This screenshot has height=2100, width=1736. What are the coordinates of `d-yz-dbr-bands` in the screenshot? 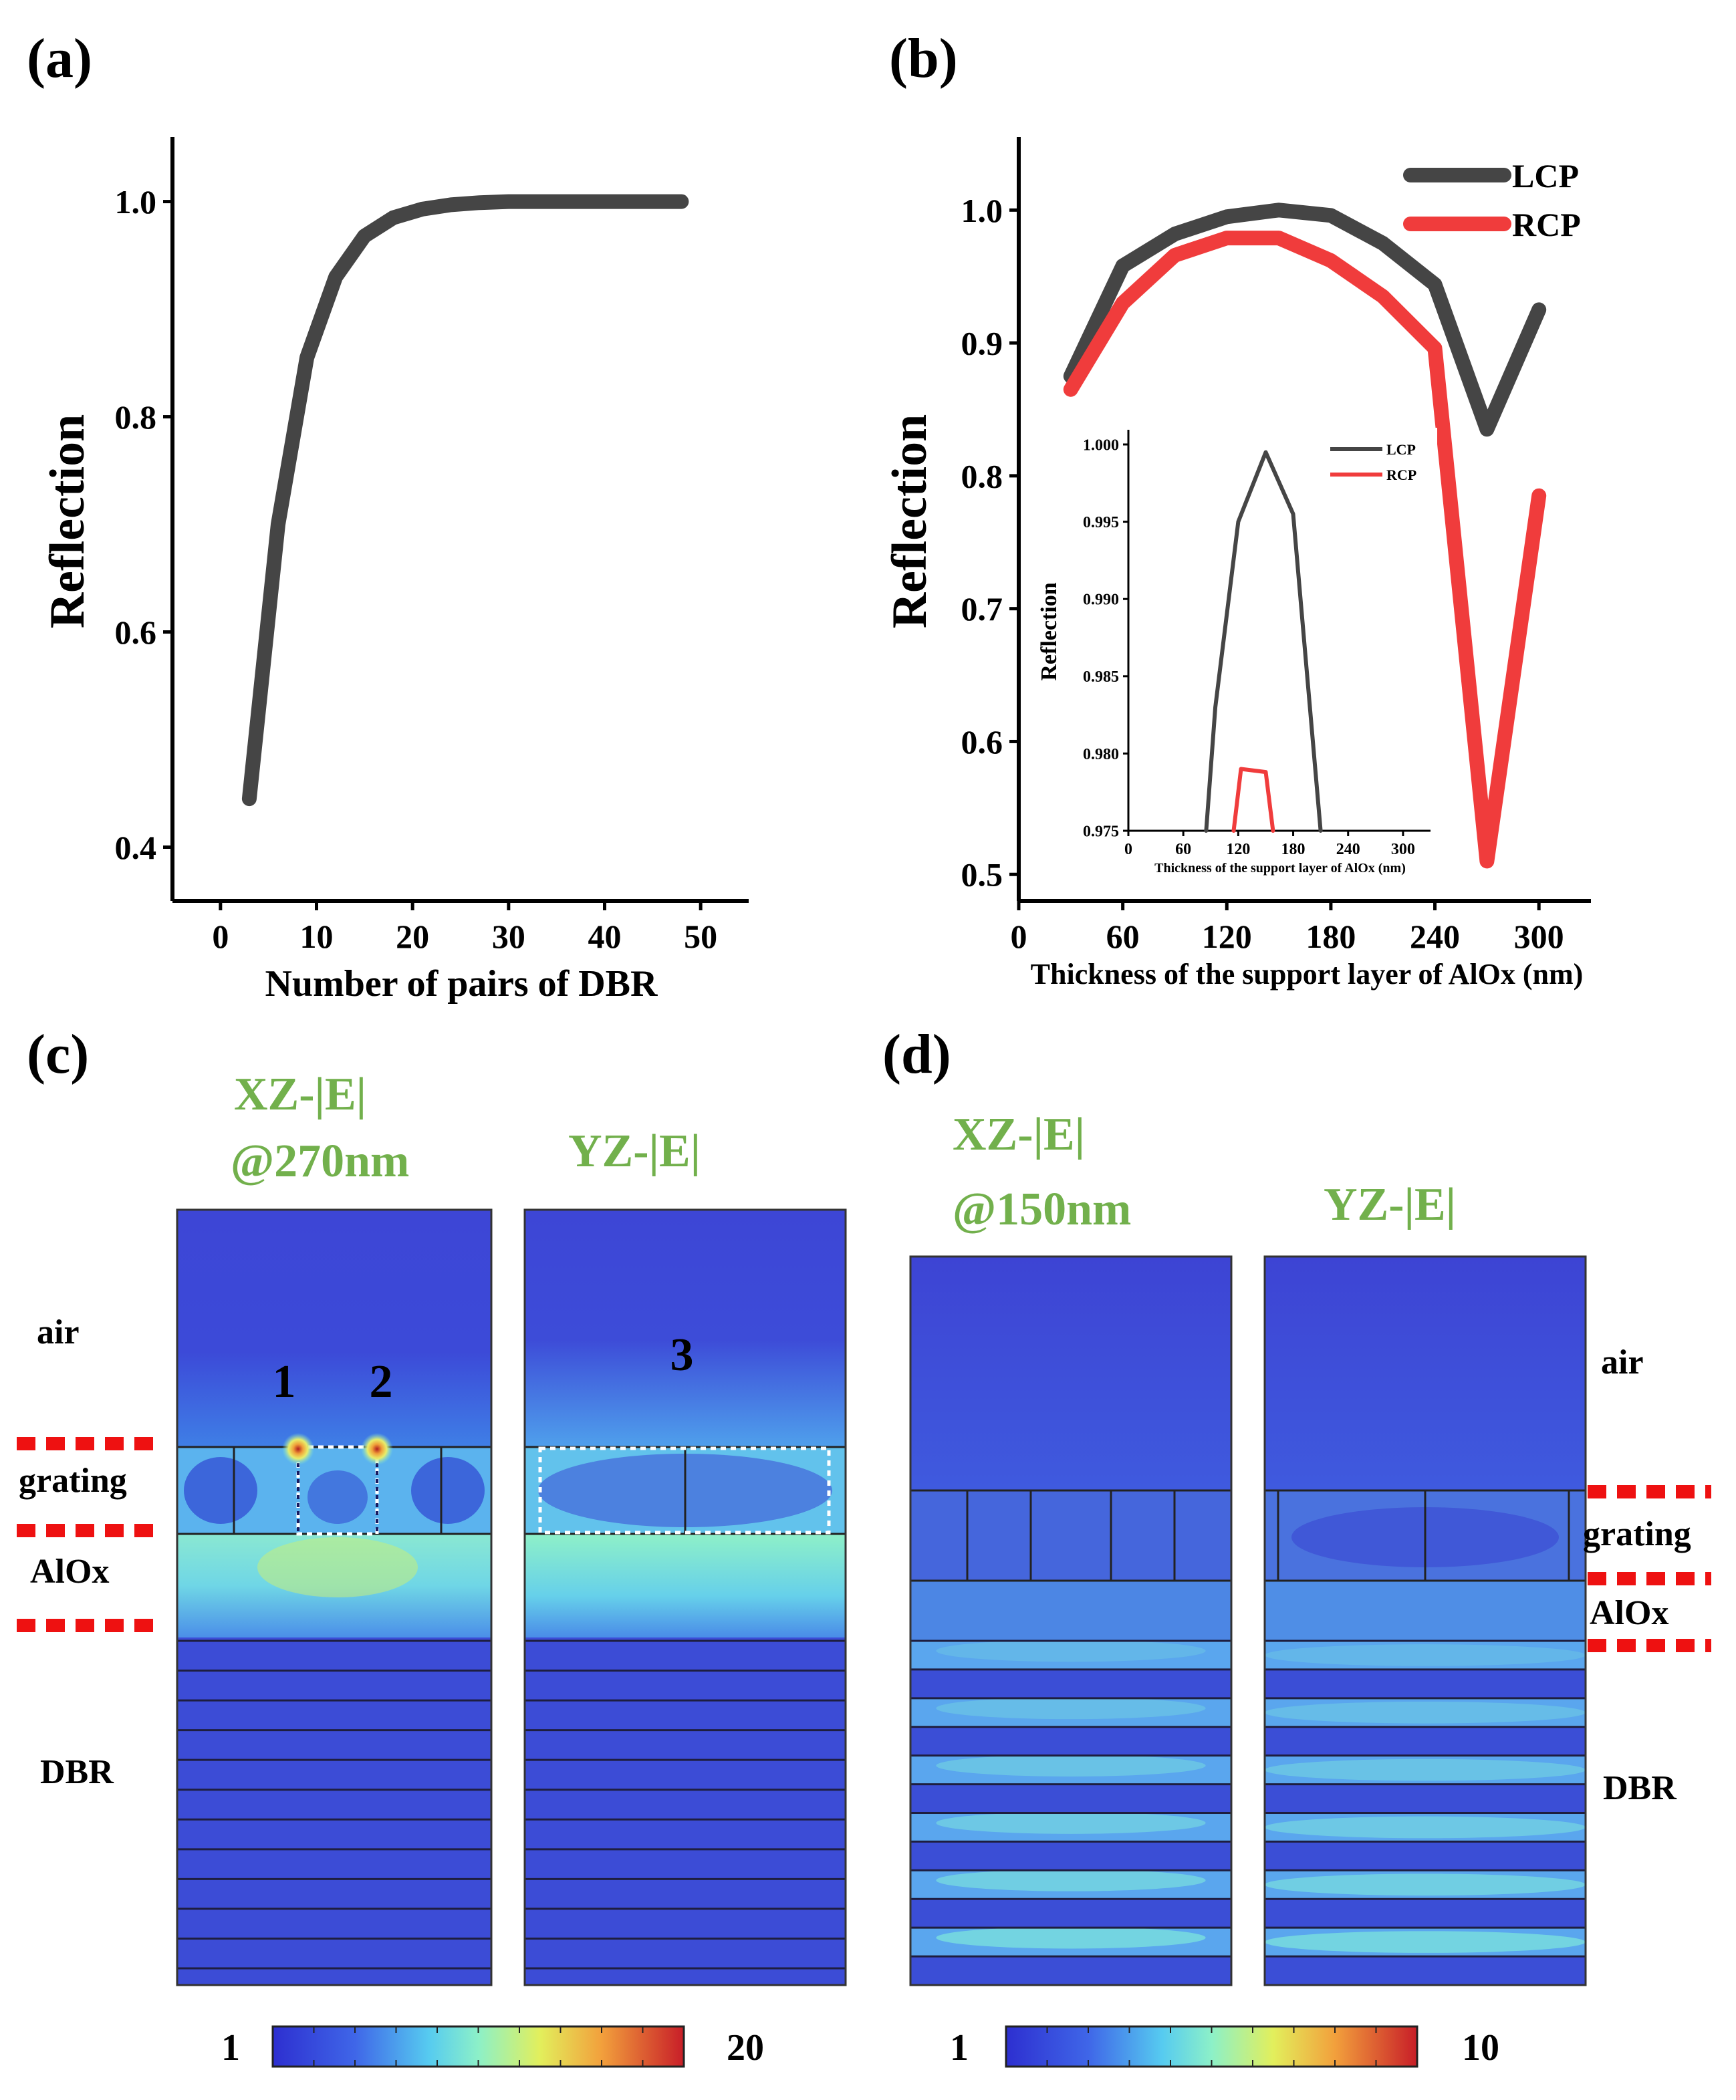 It's located at (1425, 1812).